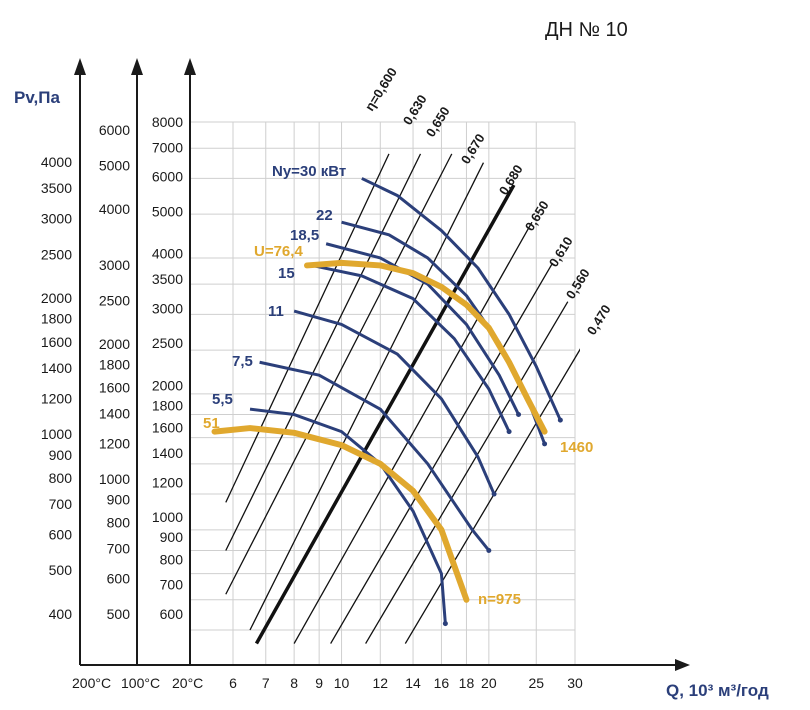  Describe the element at coordinates (114, 301) in the screenshot. I see `y-tick-1-11: 2500` at that location.